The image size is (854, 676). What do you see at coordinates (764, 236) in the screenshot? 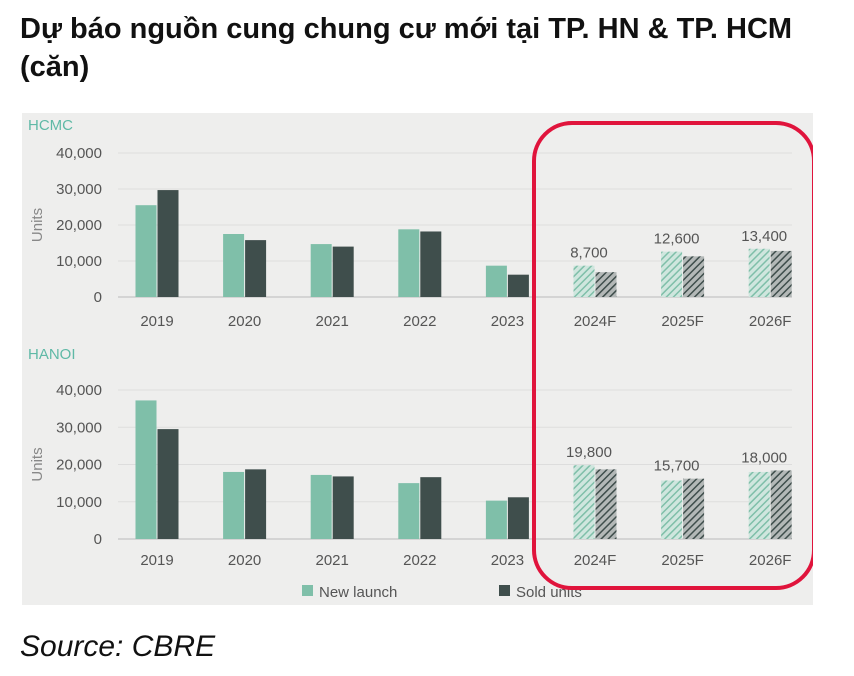
I see `data-label: 13,400` at bounding box center [764, 236].